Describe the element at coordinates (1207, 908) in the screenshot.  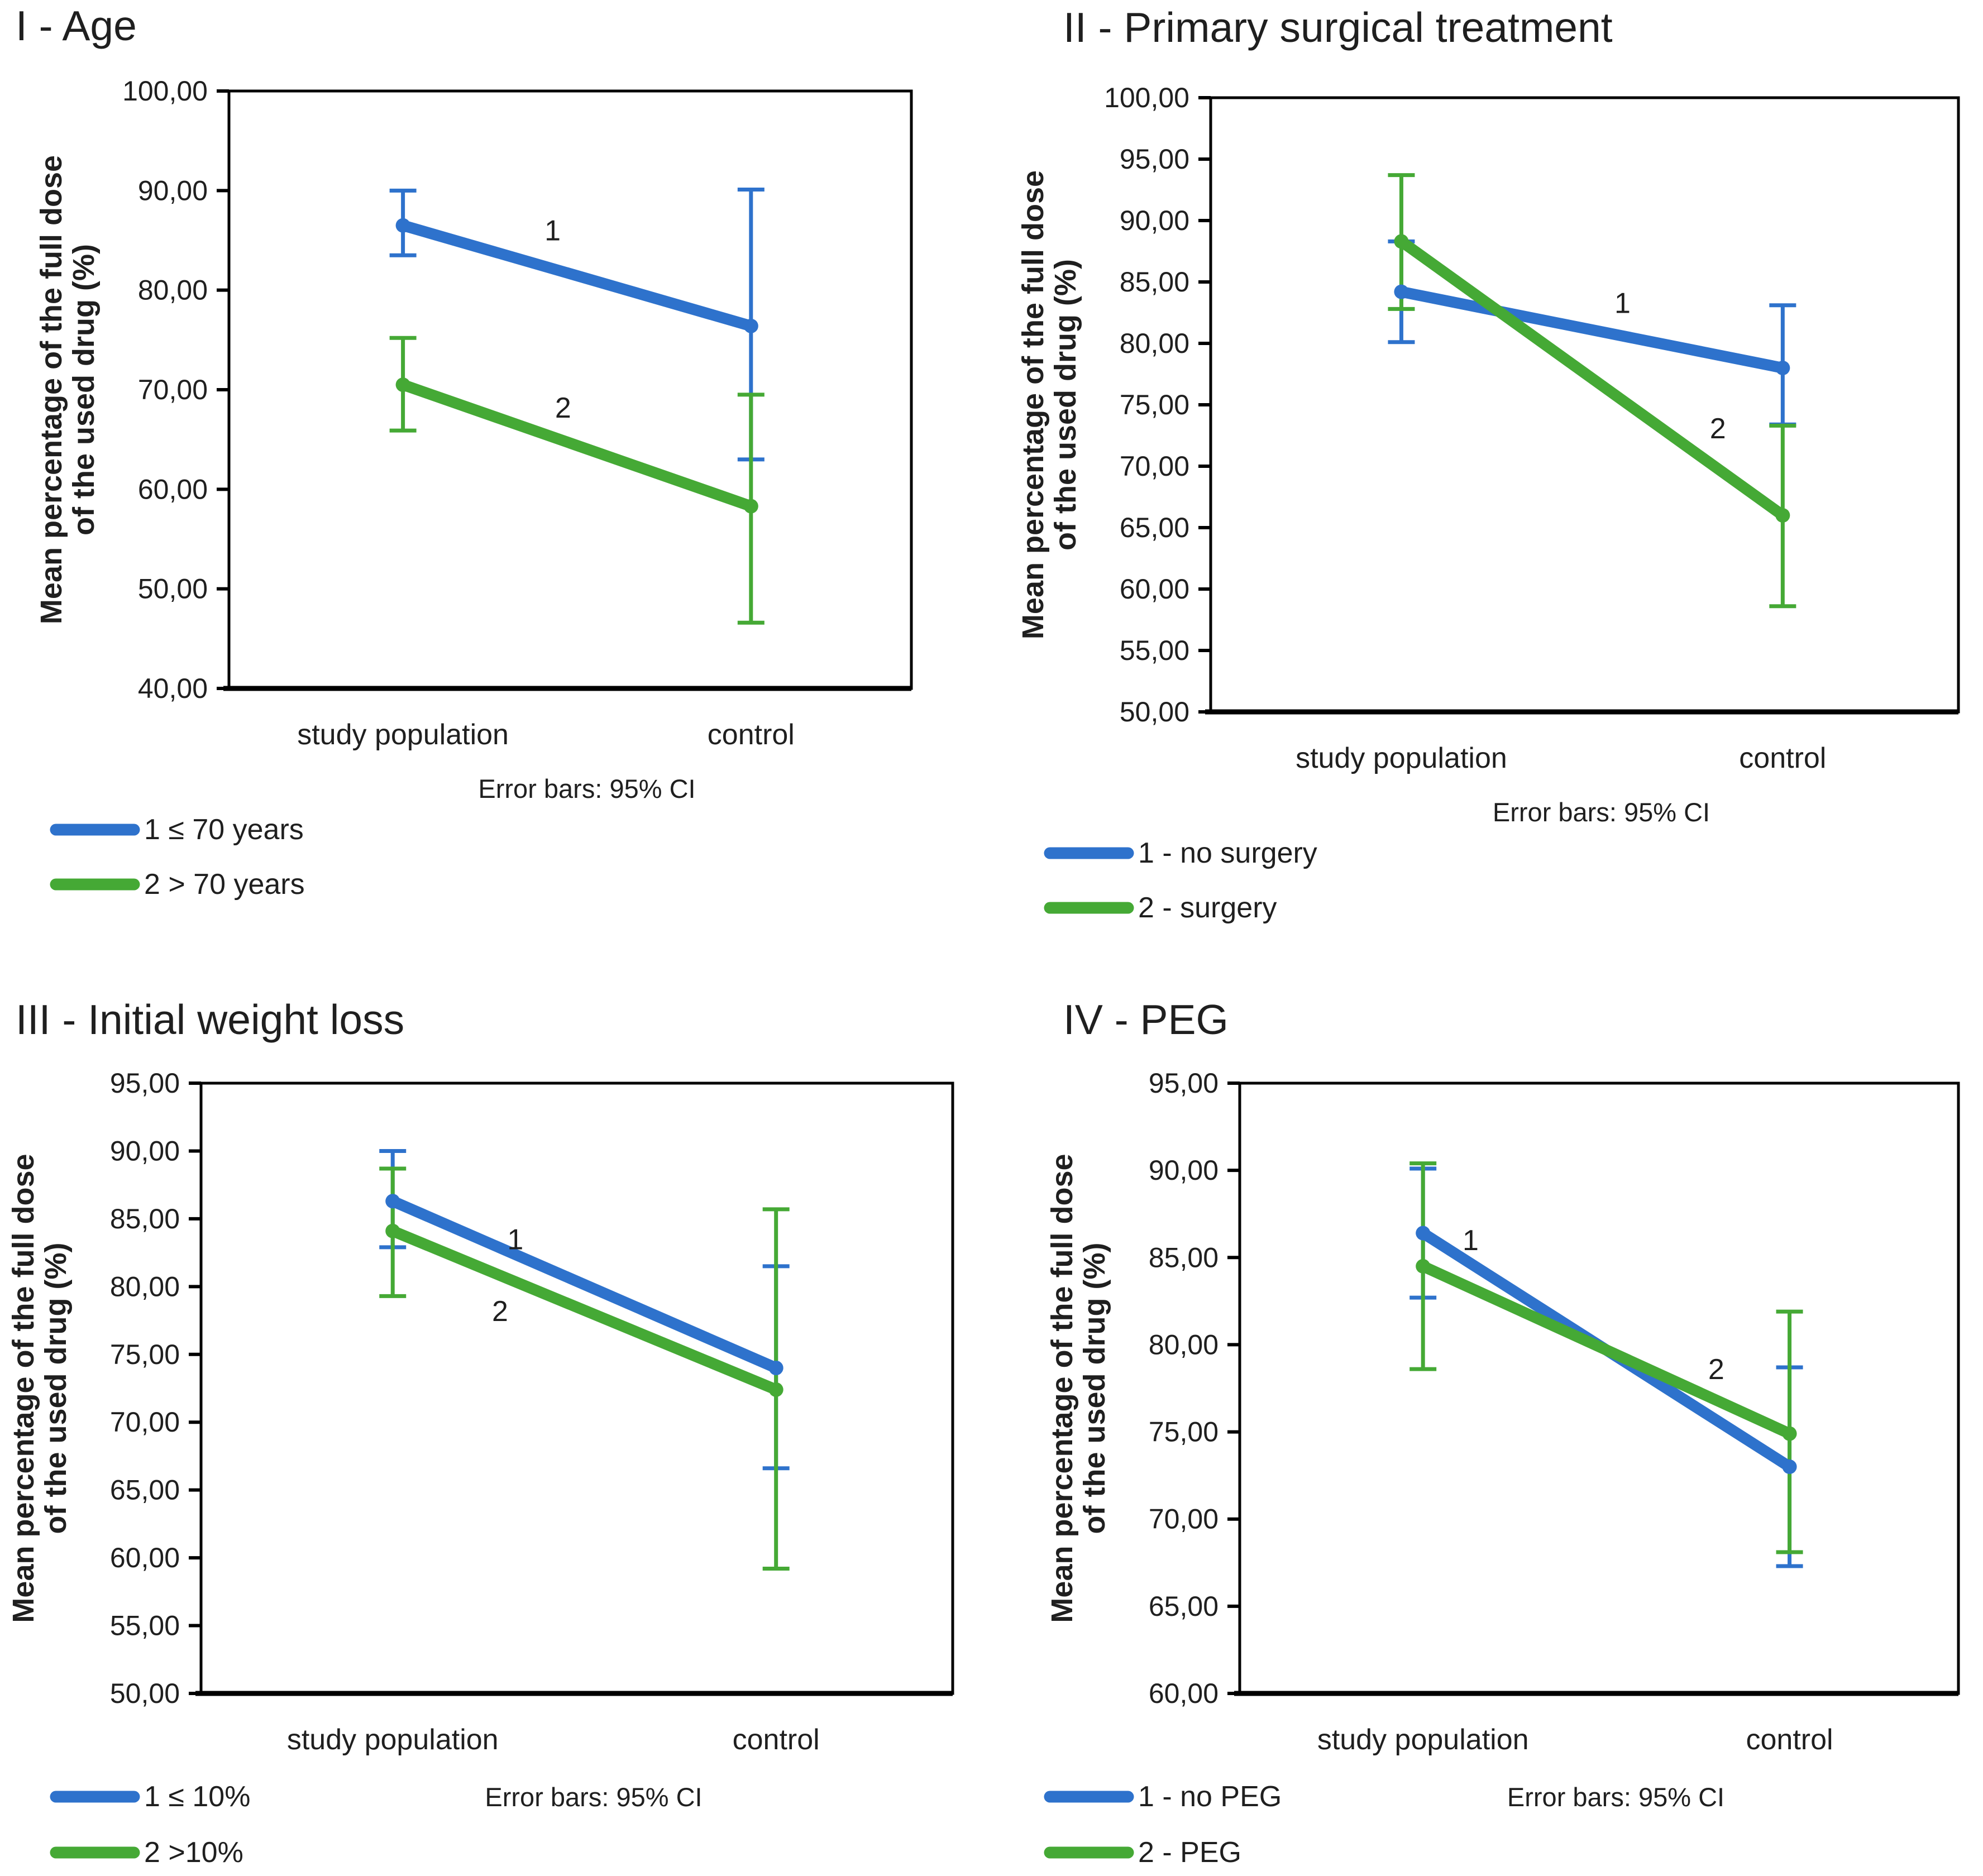
I see `legend-label: 2 - surgery` at that location.